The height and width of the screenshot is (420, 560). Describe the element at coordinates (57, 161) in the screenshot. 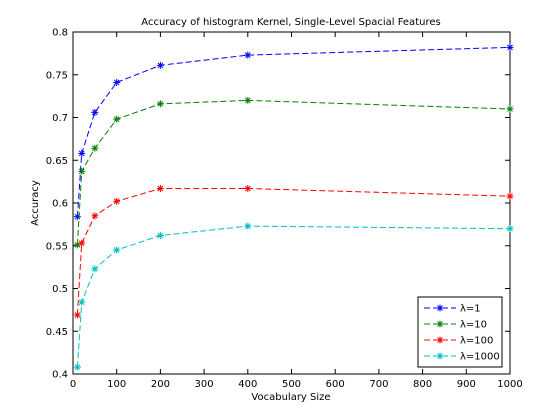

I see `y-tick-label: 0.65` at that location.